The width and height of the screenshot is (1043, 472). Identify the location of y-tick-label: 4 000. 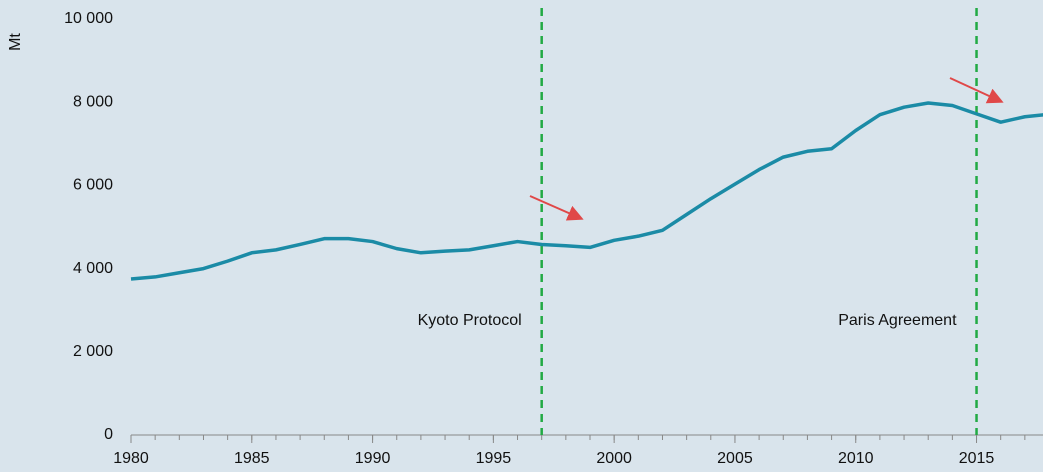
(93, 268).